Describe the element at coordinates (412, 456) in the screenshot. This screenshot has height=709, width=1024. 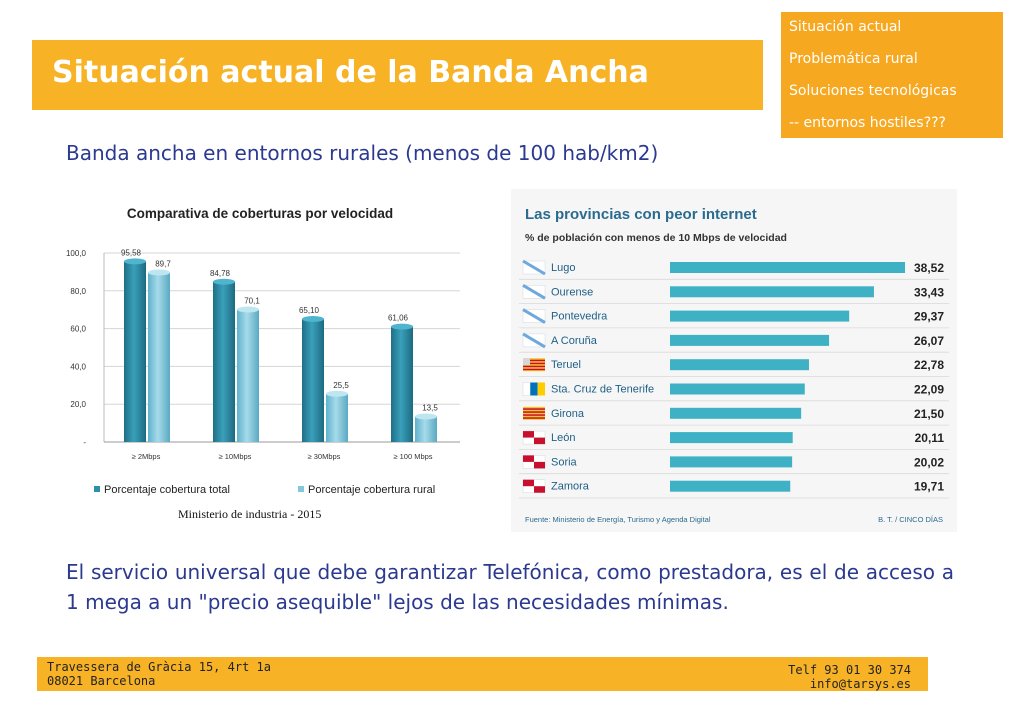
I see `coverage-xtick-label: ≥ 100 Mbps` at that location.